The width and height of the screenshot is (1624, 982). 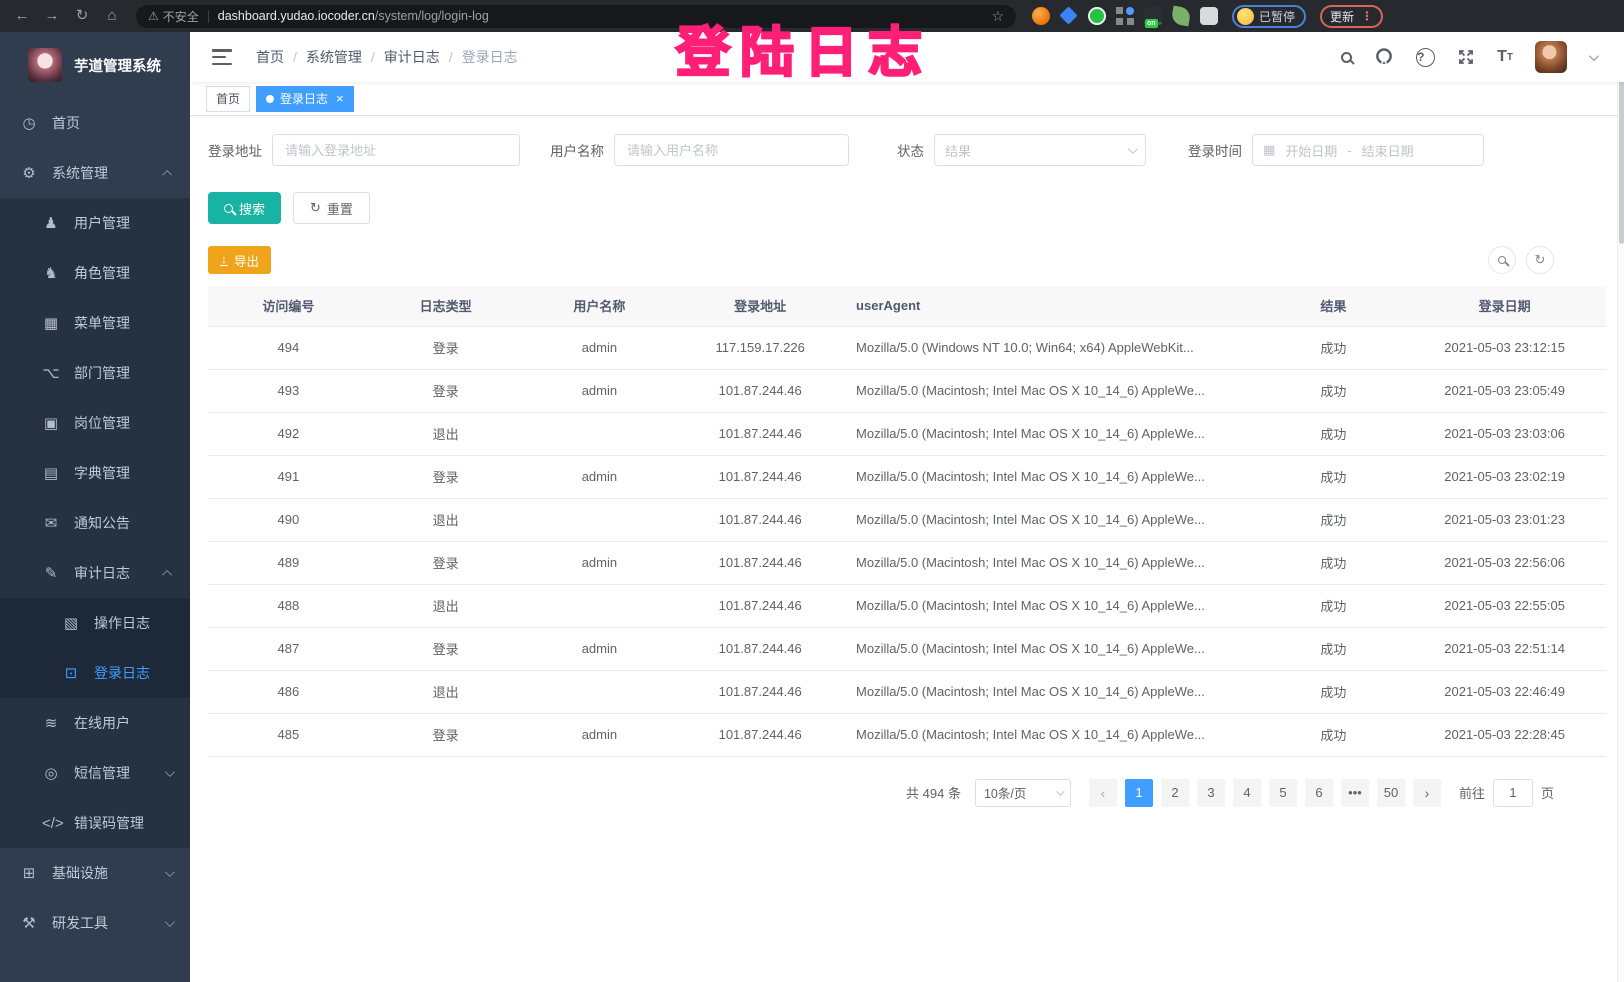 What do you see at coordinates (29, 173) in the screenshot?
I see `gear-icon: ⚙` at bounding box center [29, 173].